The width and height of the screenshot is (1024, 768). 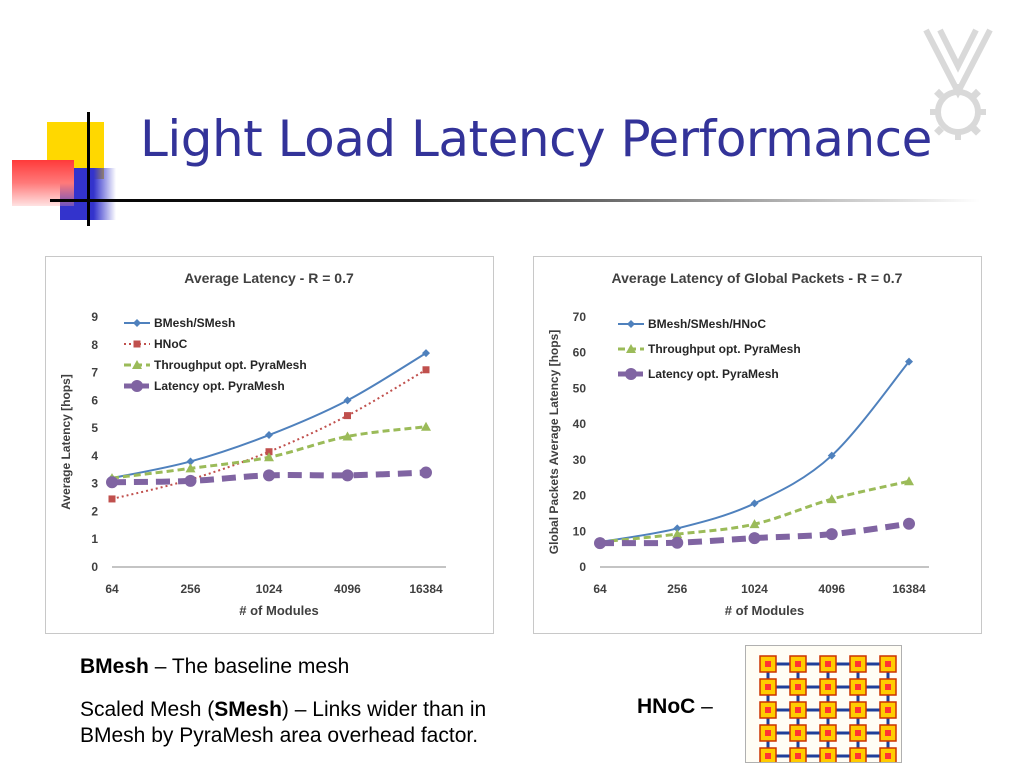 I want to click on note-bmesh: BMesh – The baseline mesh, so click(x=214, y=667).